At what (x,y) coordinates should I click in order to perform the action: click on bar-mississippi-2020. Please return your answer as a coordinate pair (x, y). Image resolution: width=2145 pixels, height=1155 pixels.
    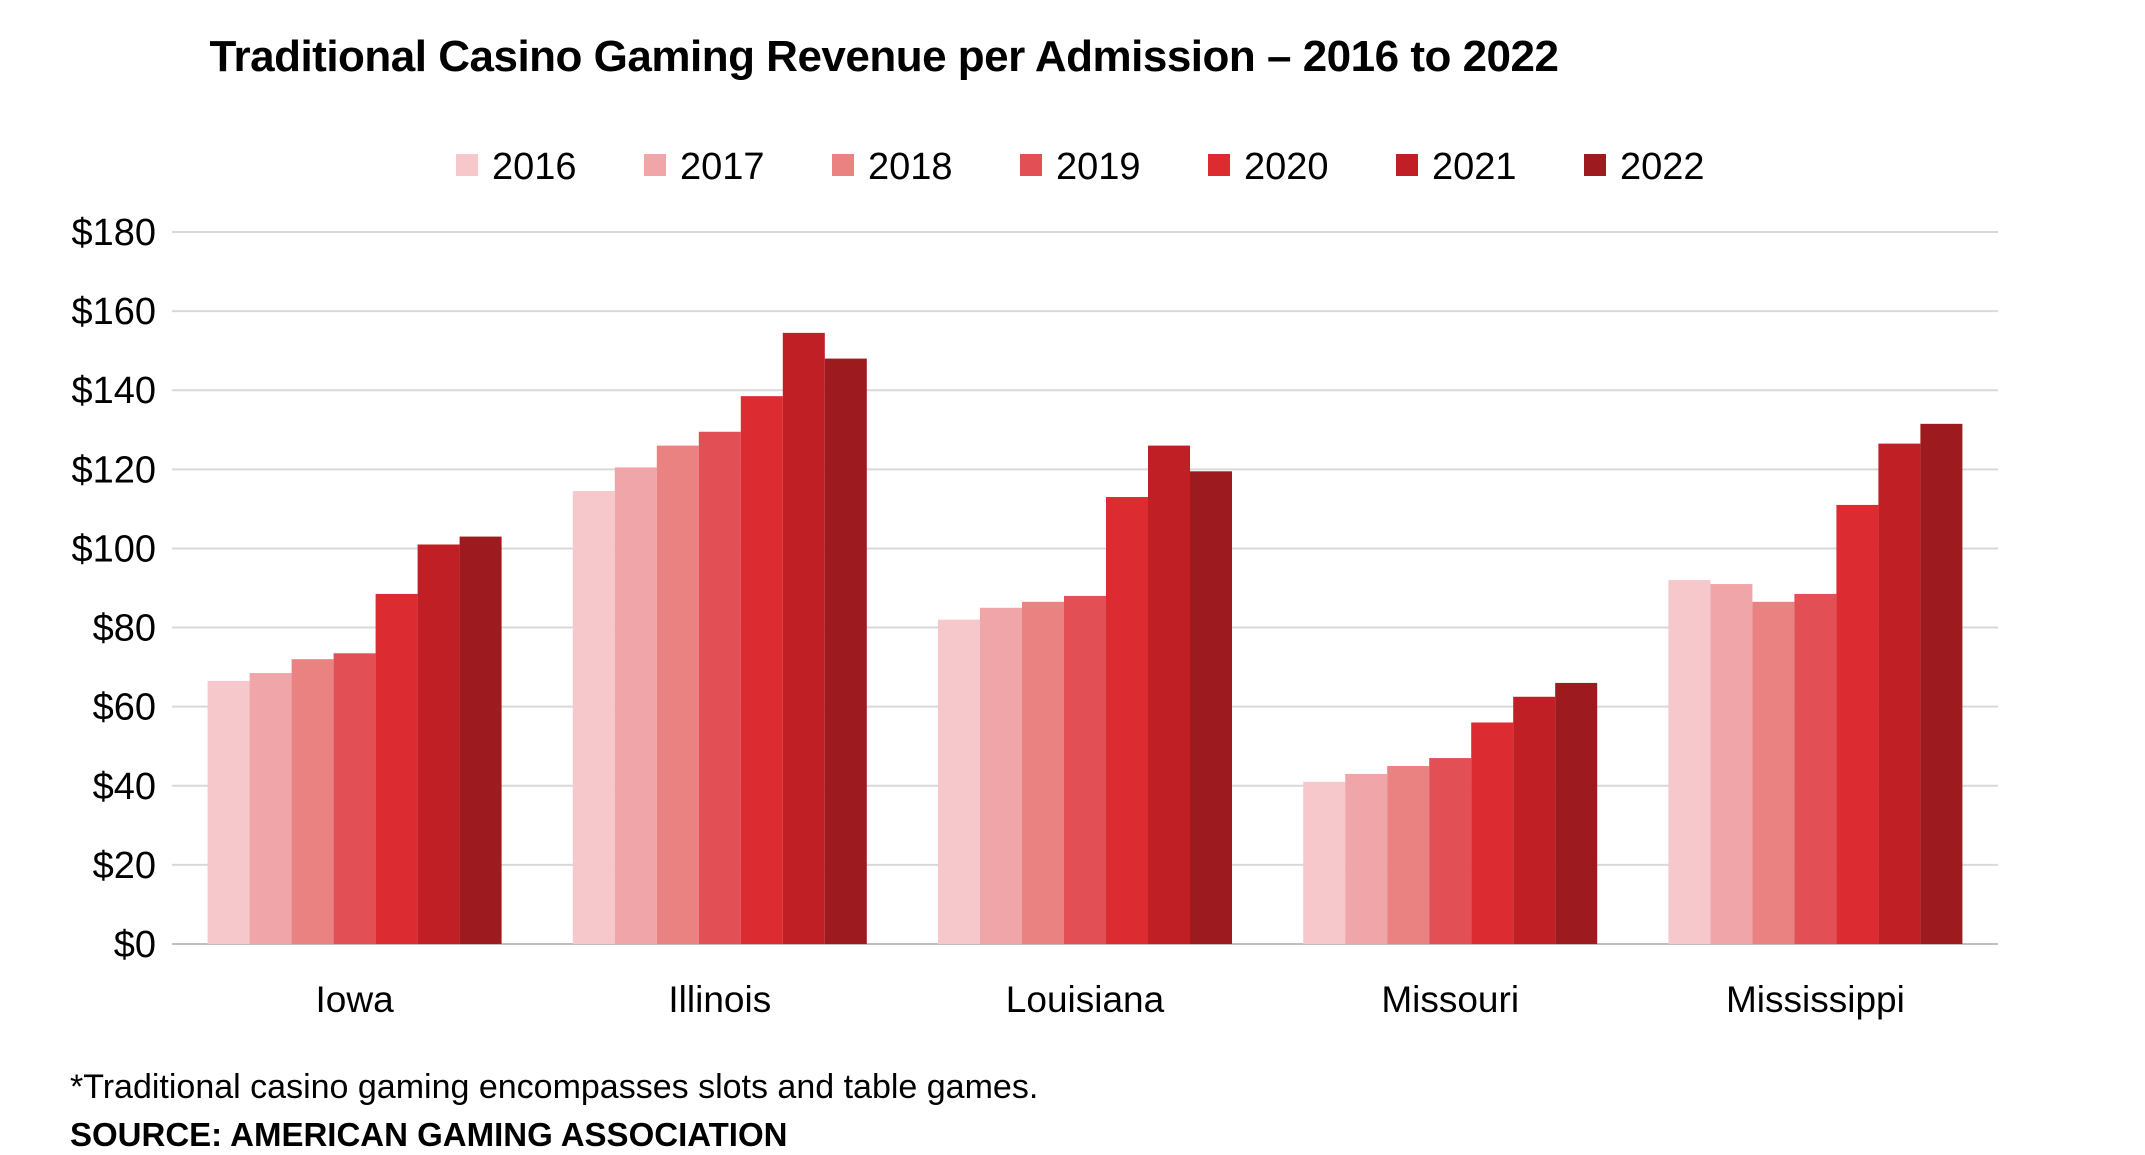
    Looking at the image, I should click on (1857, 724).